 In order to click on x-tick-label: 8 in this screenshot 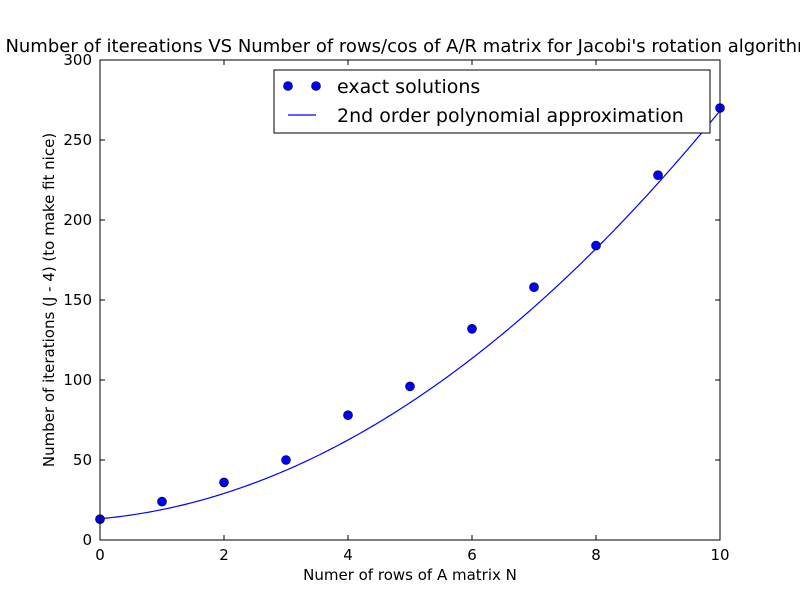, I will do `click(596, 555)`.